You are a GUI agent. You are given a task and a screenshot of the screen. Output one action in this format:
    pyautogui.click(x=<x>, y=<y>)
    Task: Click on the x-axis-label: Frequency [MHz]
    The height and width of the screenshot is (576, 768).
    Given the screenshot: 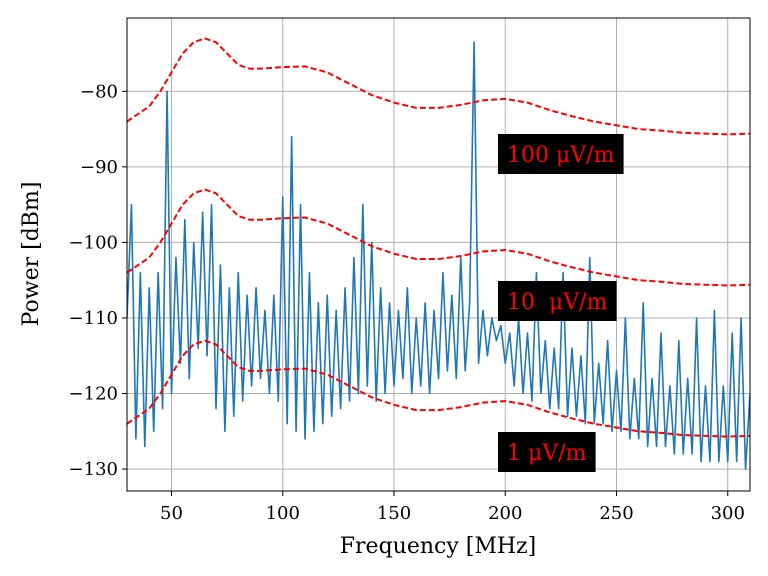 What is the action you would take?
    pyautogui.click(x=438, y=546)
    